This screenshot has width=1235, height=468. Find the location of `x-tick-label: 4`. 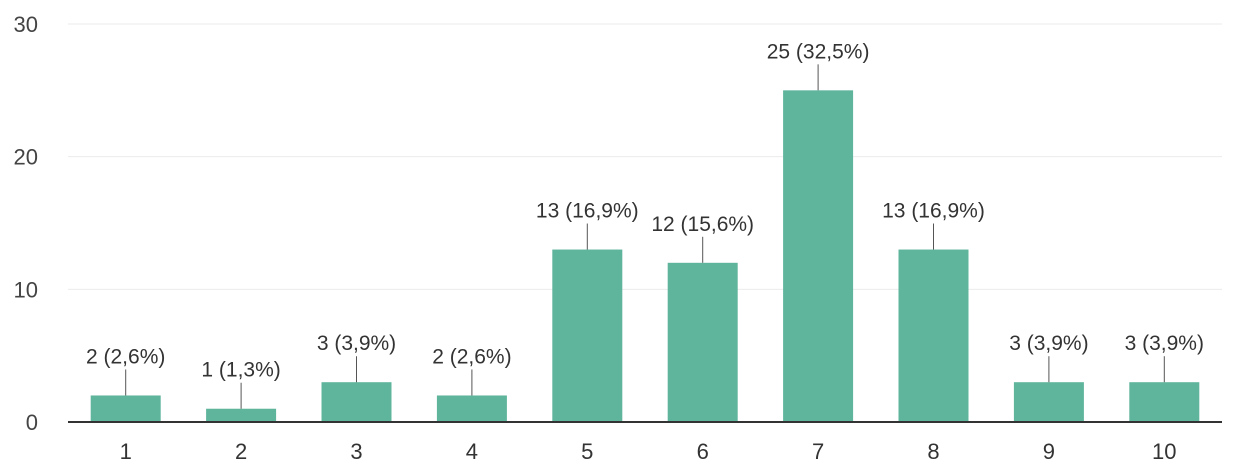

x-tick-label: 4 is located at coordinates (472, 451).